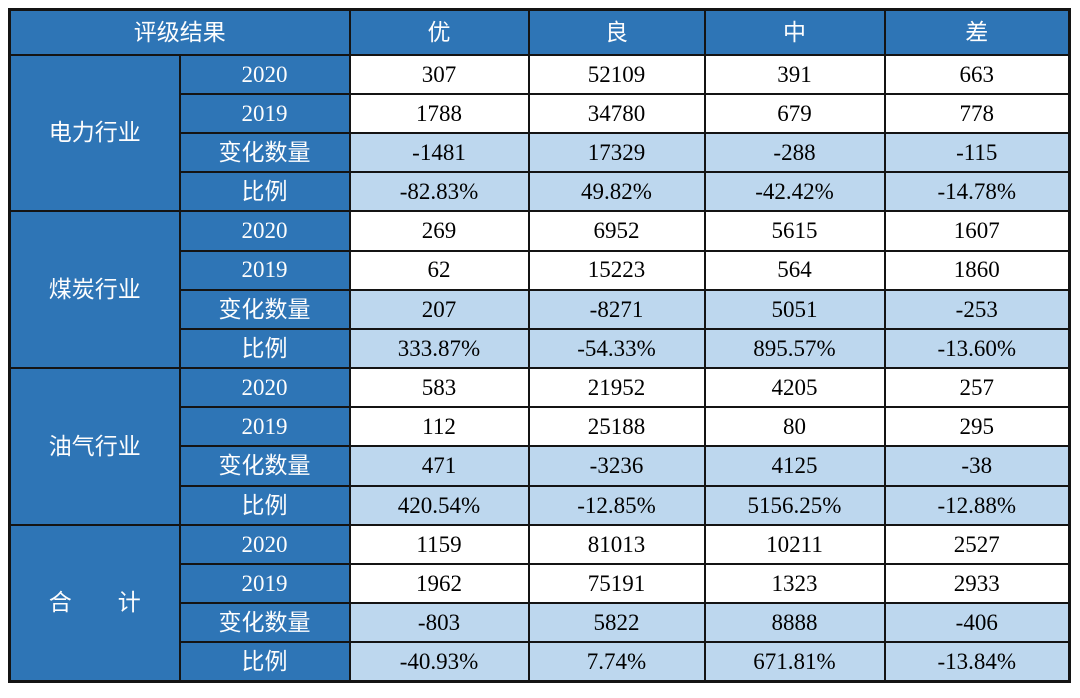 This screenshot has height=698, width=1080. What do you see at coordinates (439, 113) in the screenshot?
I see `data-cell: 1788` at bounding box center [439, 113].